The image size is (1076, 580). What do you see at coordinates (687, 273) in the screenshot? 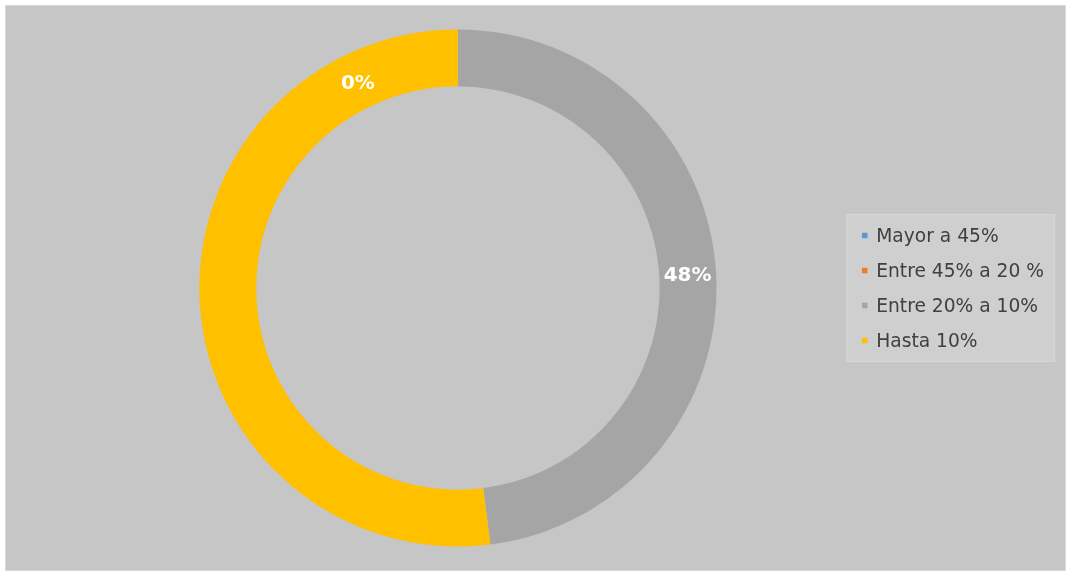
I see `data-label: 48%` at bounding box center [687, 273].